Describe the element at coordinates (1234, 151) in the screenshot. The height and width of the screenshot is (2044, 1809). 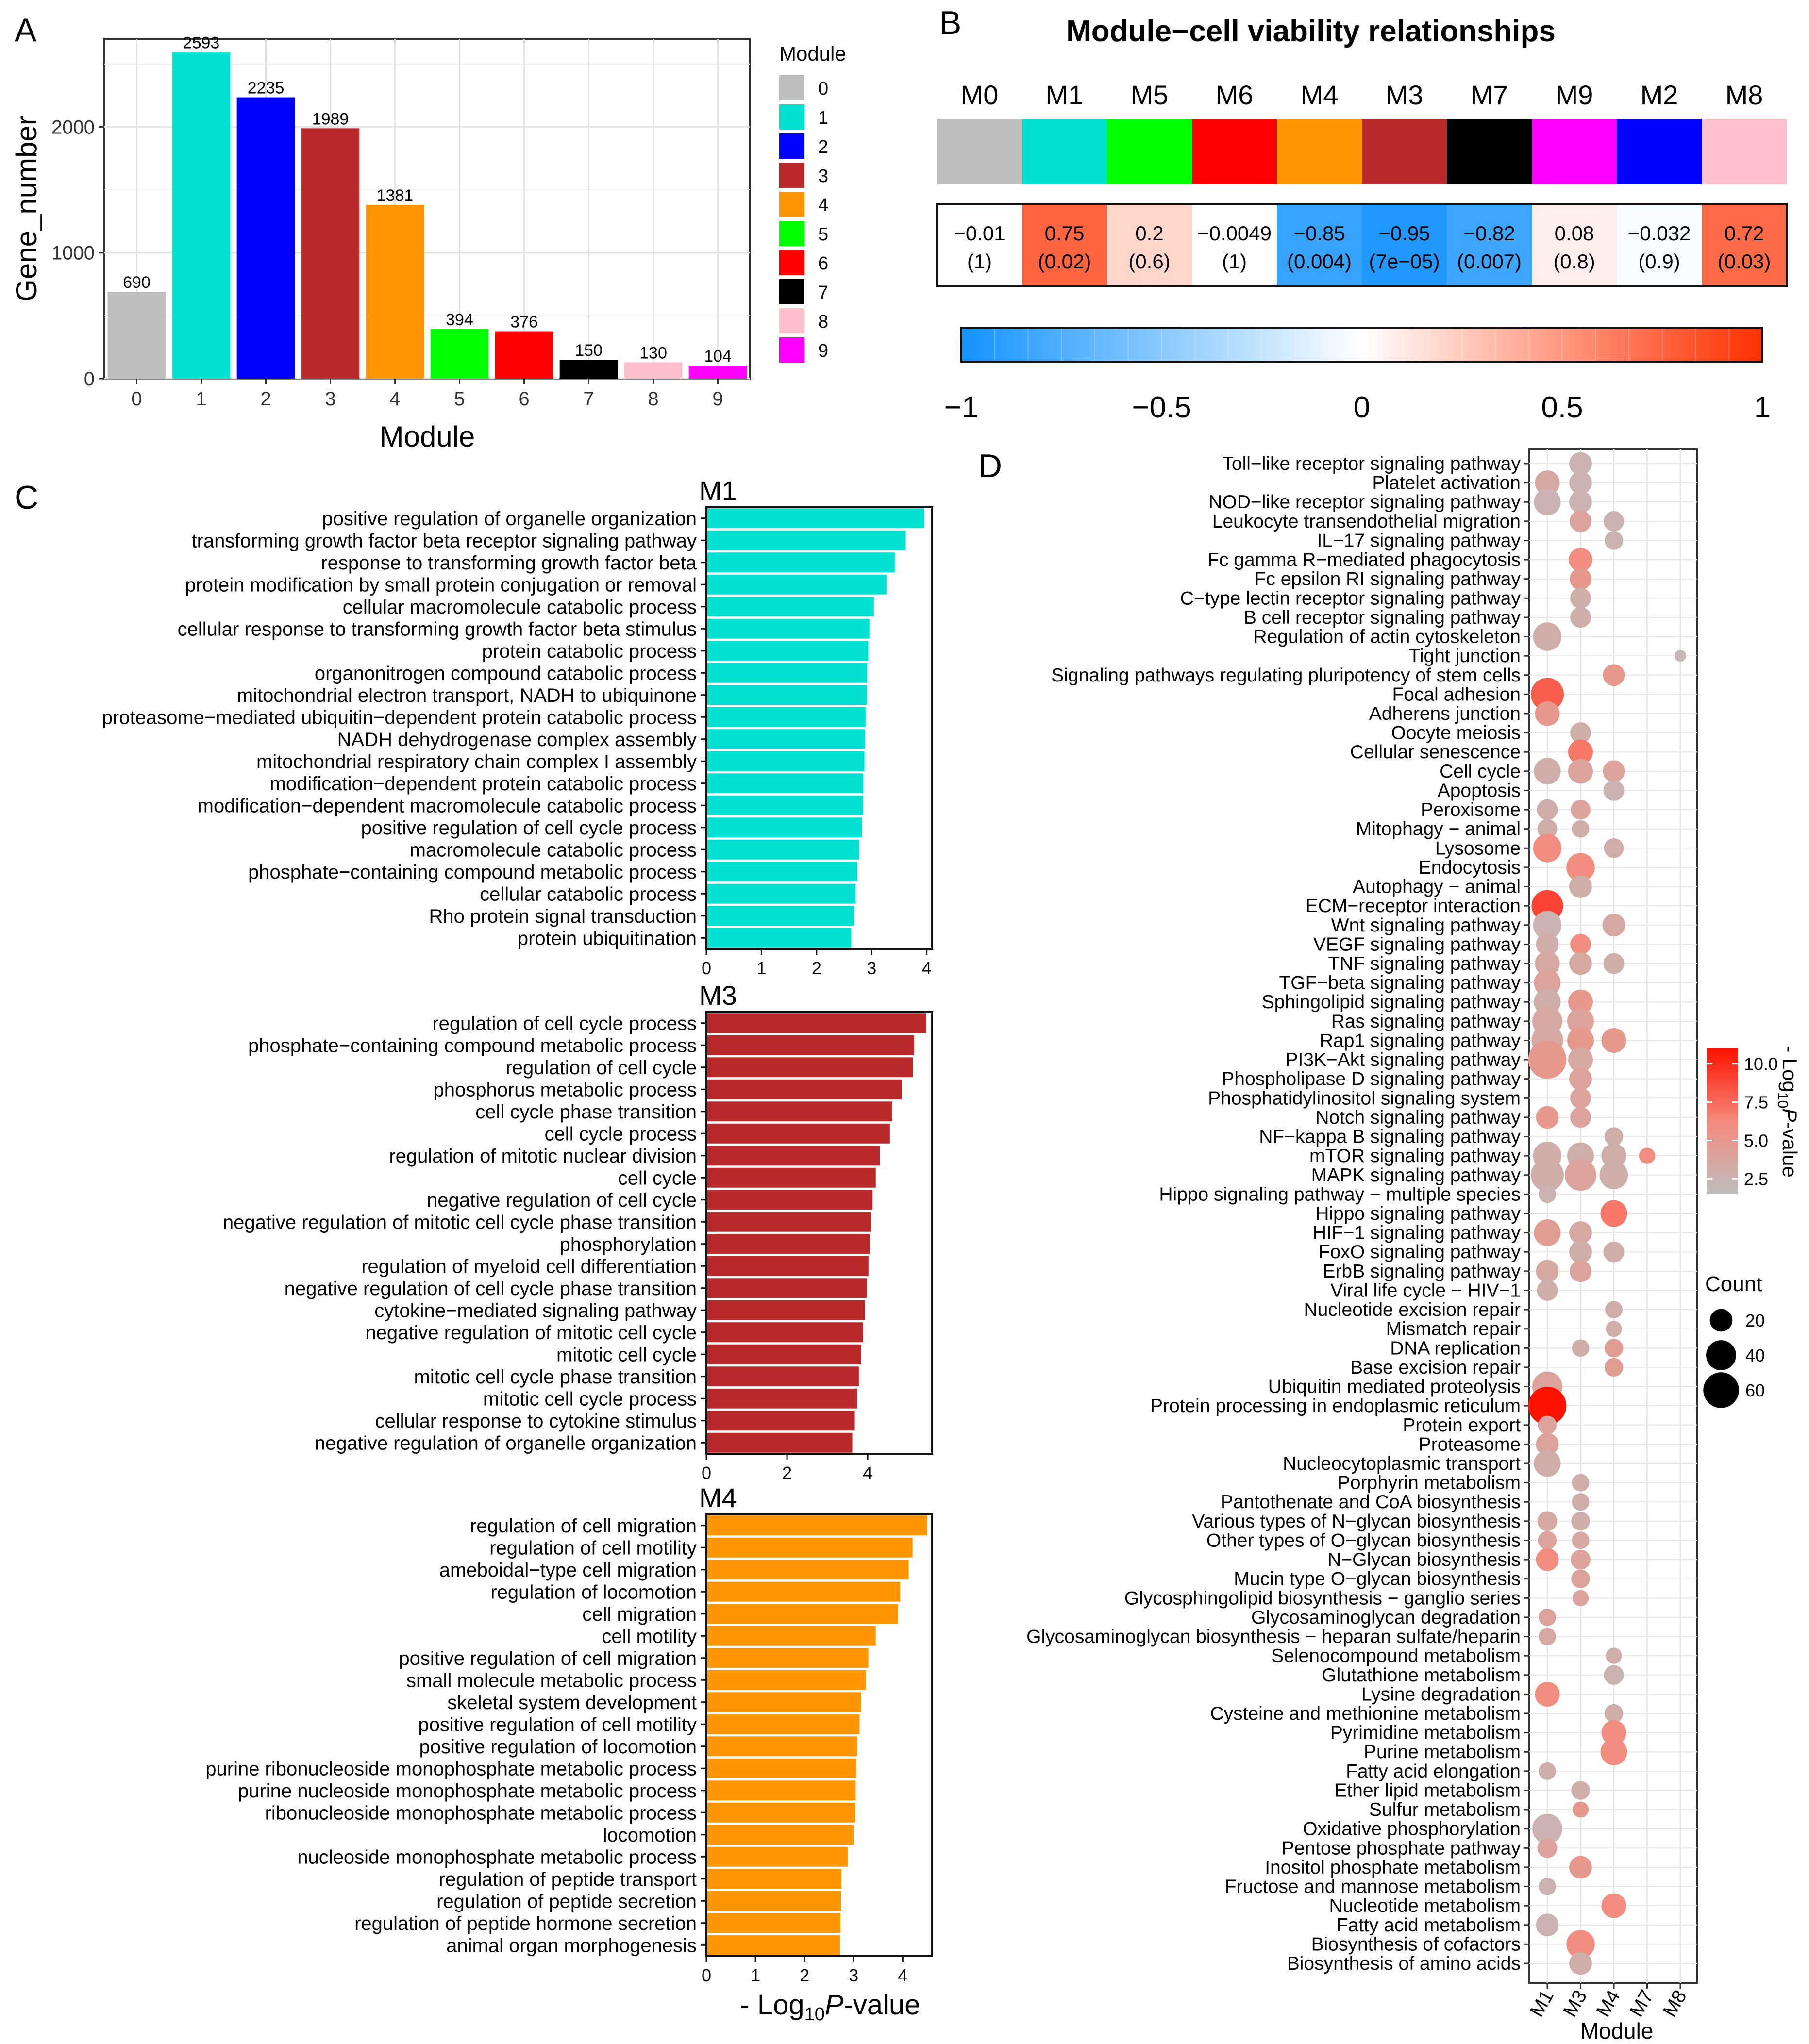
I see `b-module-color-M6` at that location.